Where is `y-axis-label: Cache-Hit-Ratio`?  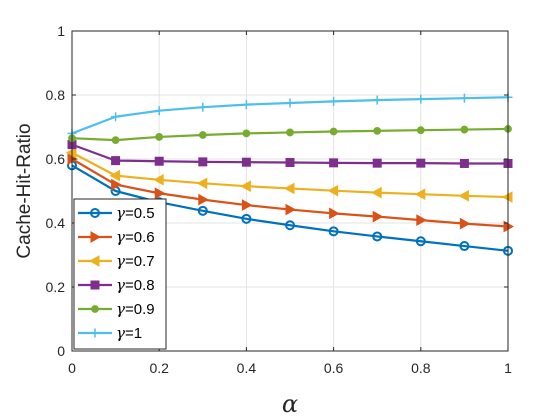 y-axis-label: Cache-Hit-Ratio is located at coordinates (24, 190).